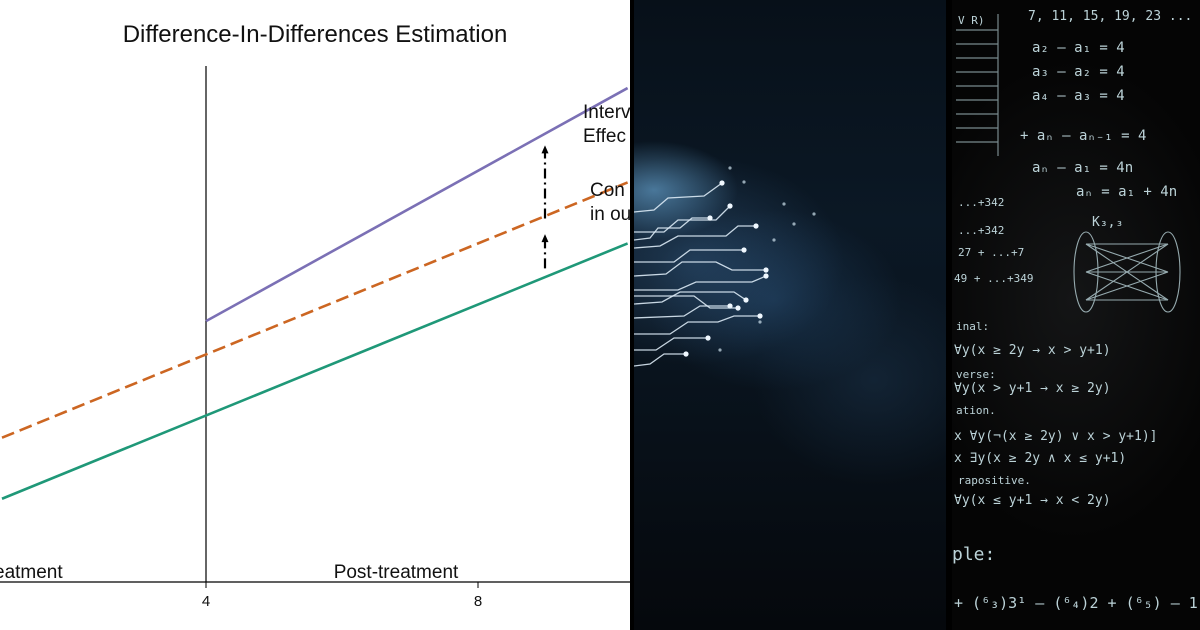  Describe the element at coordinates (31, 572) in the screenshot. I see `pre-treatment-label: eatment` at that location.